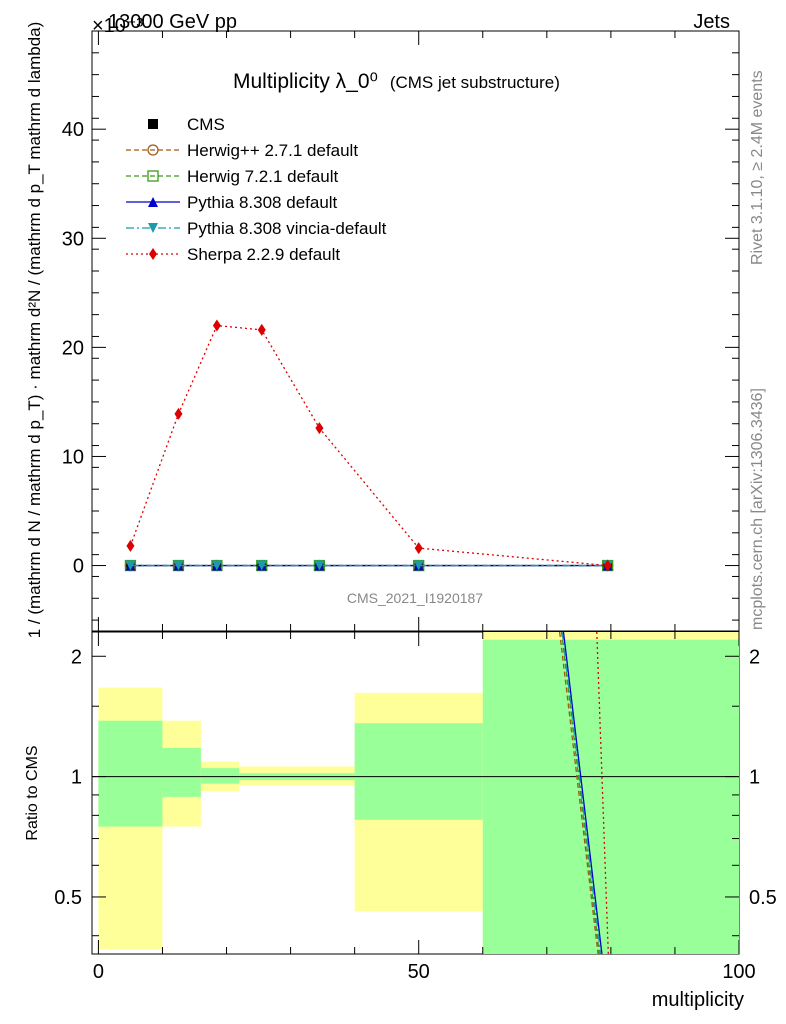 The height and width of the screenshot is (1024, 786). Describe the element at coordinates (711, 22) in the screenshot. I see `process-label: Jets` at that location.